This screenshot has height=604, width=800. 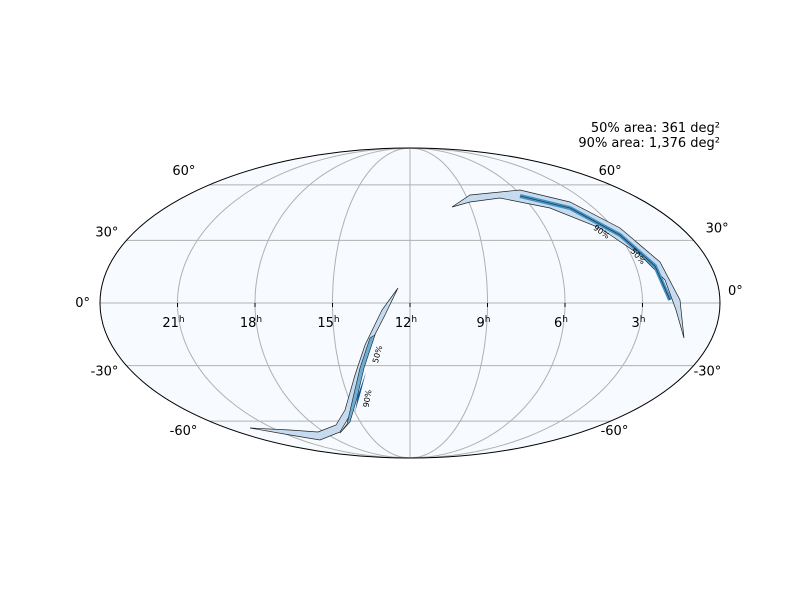 I want to click on localization-right, so click(x=568, y=264).